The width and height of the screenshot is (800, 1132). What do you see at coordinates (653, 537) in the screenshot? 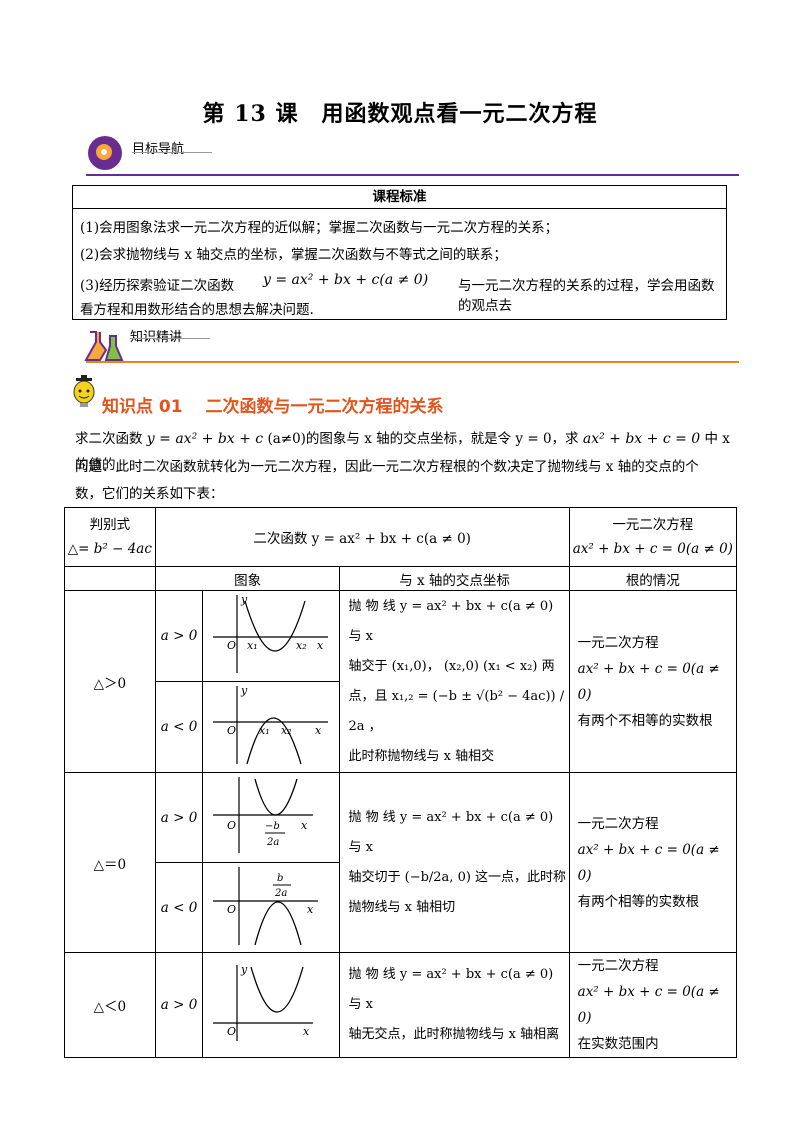
I see `header-equation: 一元二次方程 ax² + bx + c = 0(a ≠ 0)` at bounding box center [653, 537].